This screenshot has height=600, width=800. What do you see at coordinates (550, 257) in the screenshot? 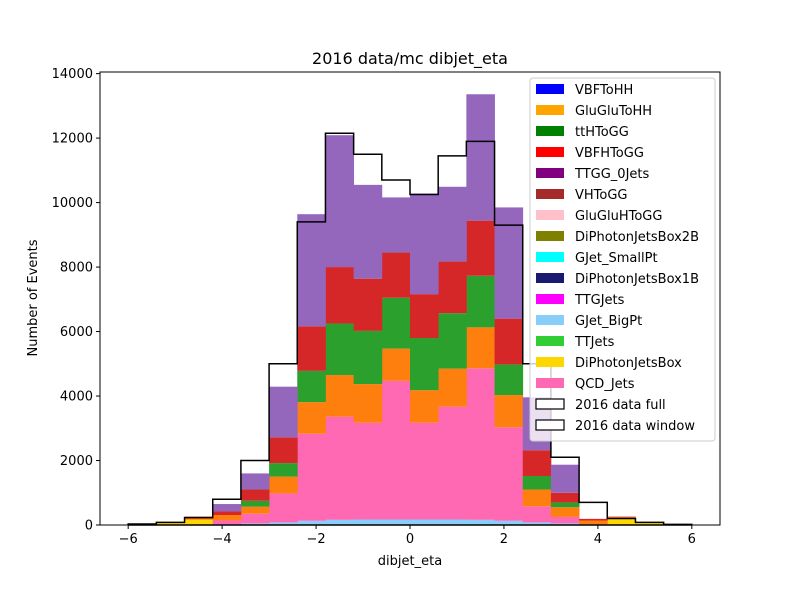
I see `legend-swatch-gjet-smallpt` at bounding box center [550, 257].